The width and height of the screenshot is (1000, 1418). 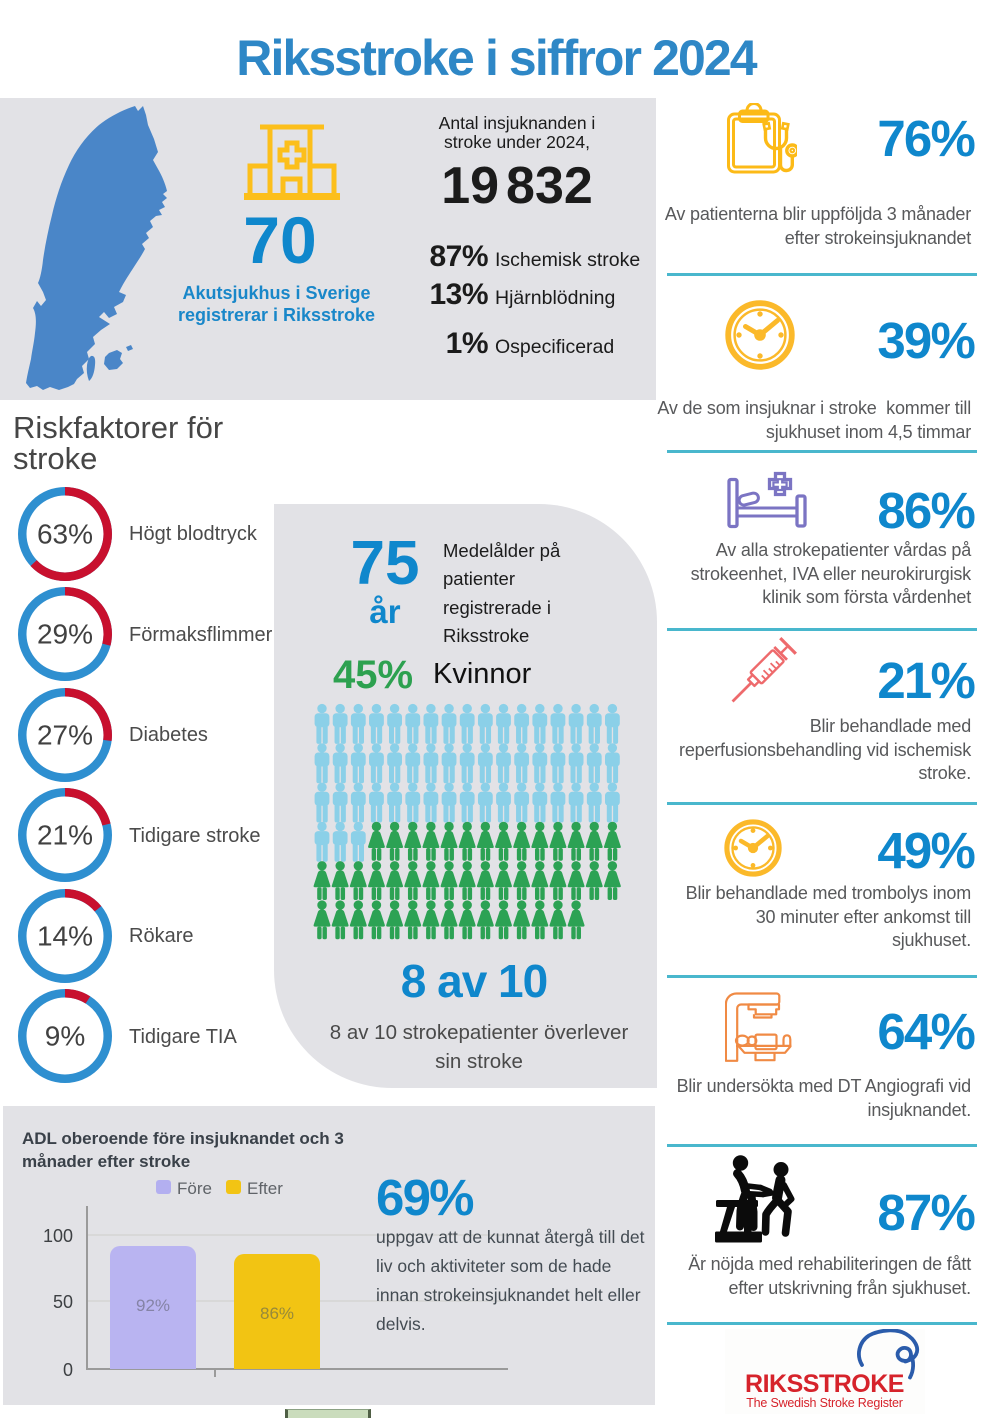 I want to click on svg-text: 27%, so click(x=65, y=734).